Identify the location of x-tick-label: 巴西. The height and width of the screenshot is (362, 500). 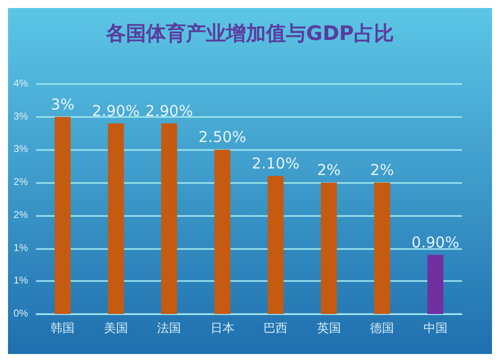
(276, 328).